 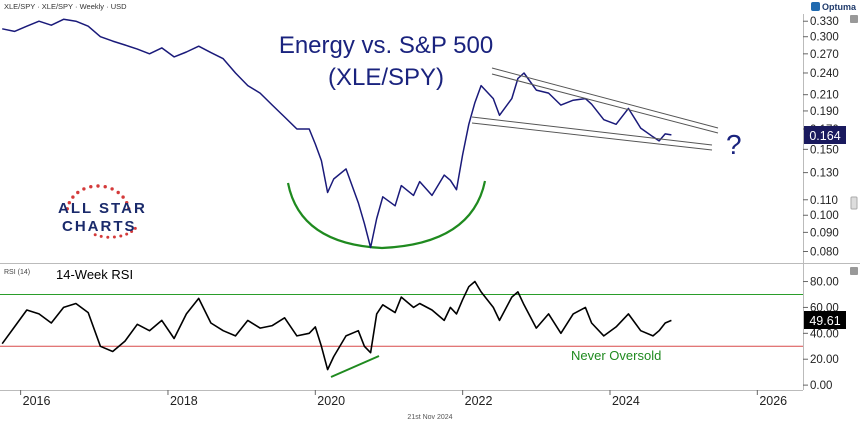 I want to click on price-tick-label: 0.210, so click(x=824, y=96).